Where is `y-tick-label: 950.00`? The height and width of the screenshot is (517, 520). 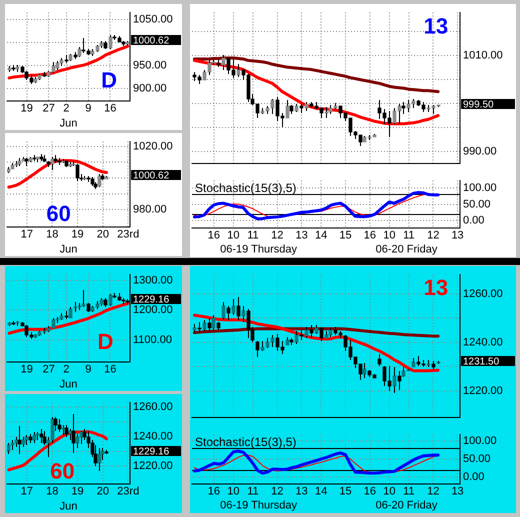 y-tick-label: 950.00 is located at coordinates (150, 66).